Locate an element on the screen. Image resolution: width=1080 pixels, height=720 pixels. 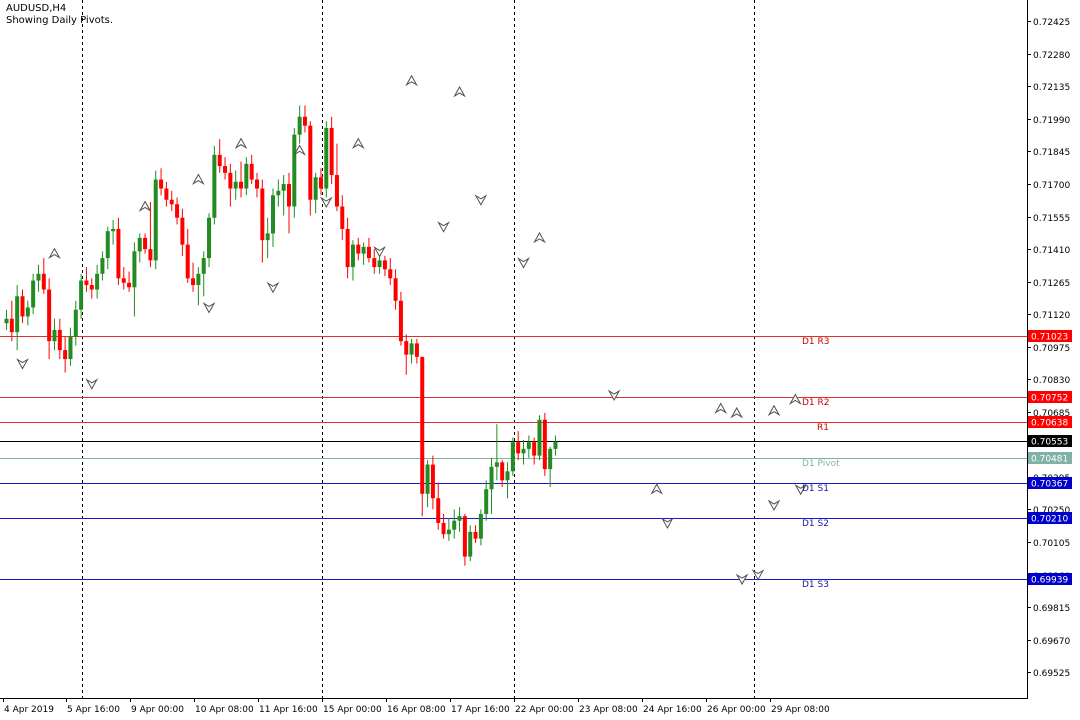
price-tag-d1-r2-label: 0.70752 is located at coordinates (1049, 399).